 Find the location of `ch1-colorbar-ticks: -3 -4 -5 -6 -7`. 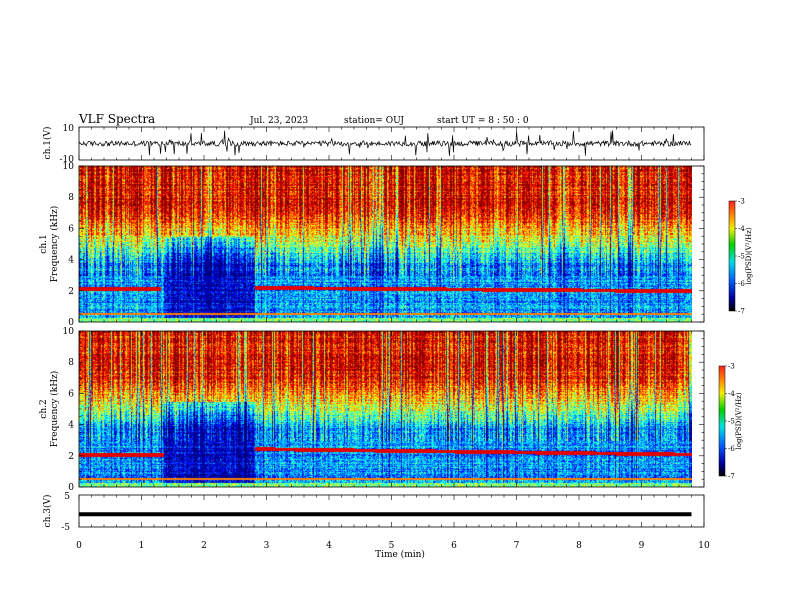

ch1-colorbar-ticks: -3 -4 -5 -6 -7 is located at coordinates (740, 257).